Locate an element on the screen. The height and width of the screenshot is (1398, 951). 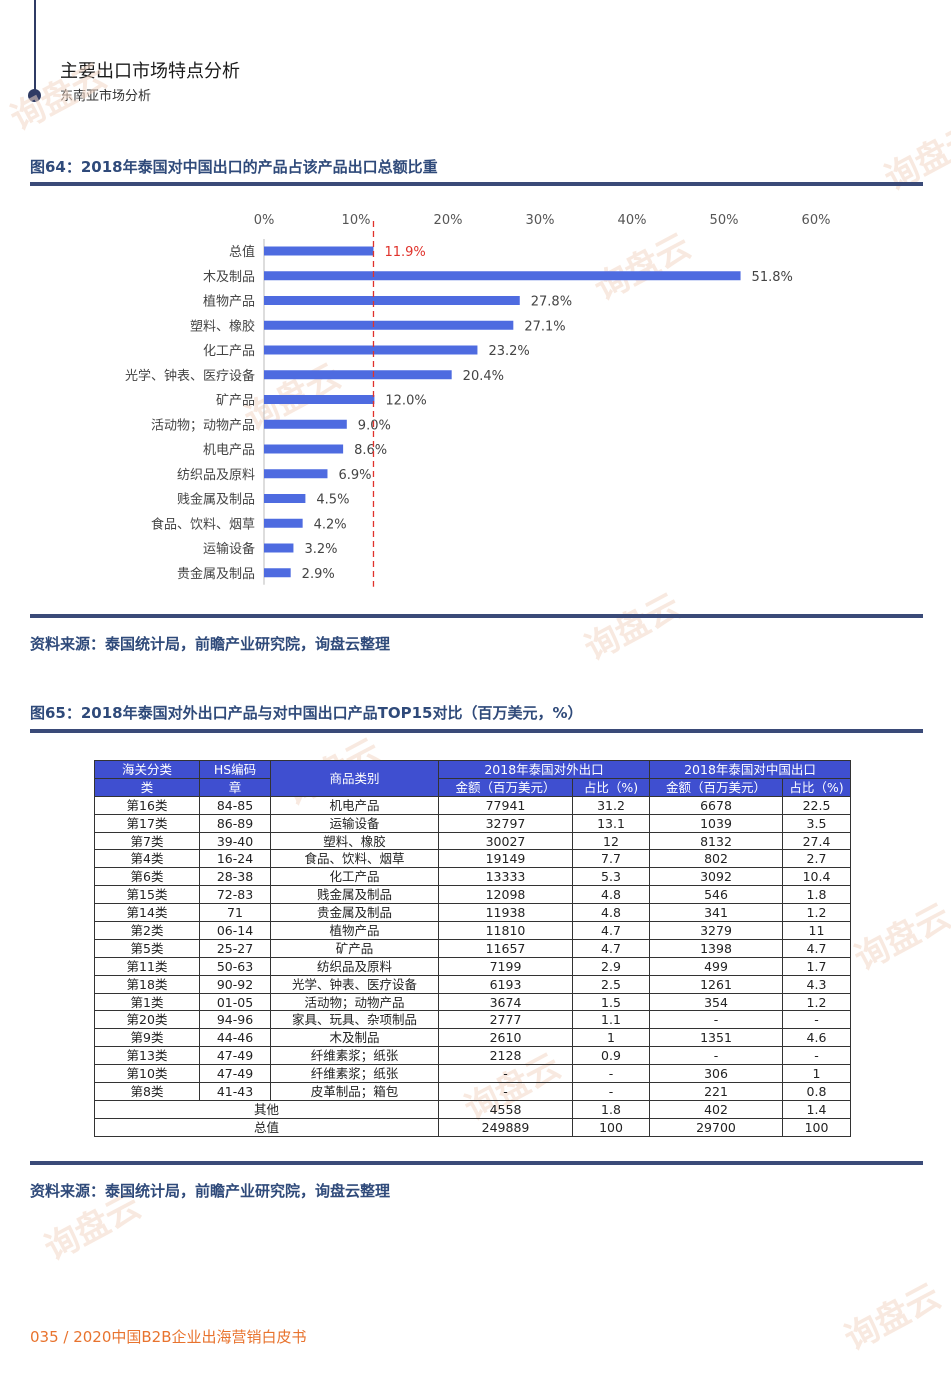
data-label: 8.6% is located at coordinates (370, 450).